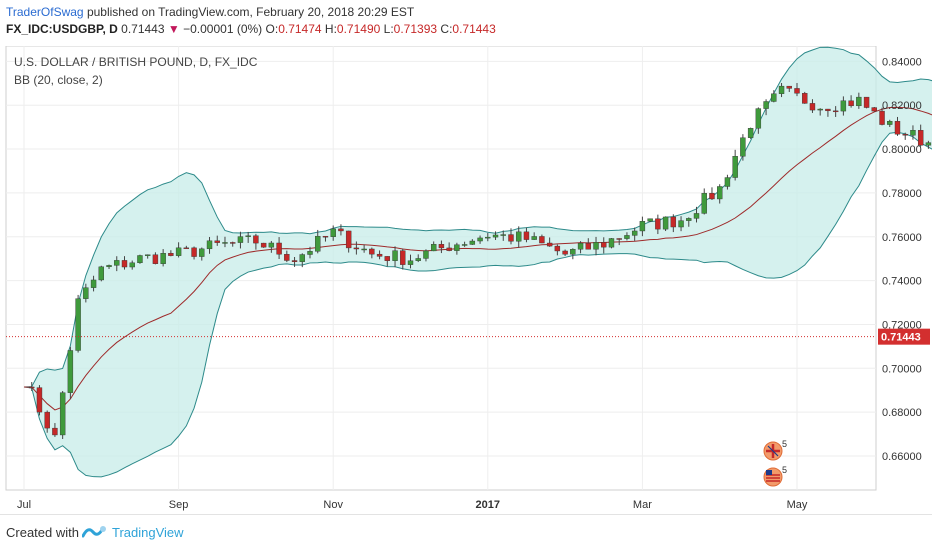 This screenshot has width=932, height=551. Describe the element at coordinates (797, 505) in the screenshot. I see `x-tick-label: May` at that location.